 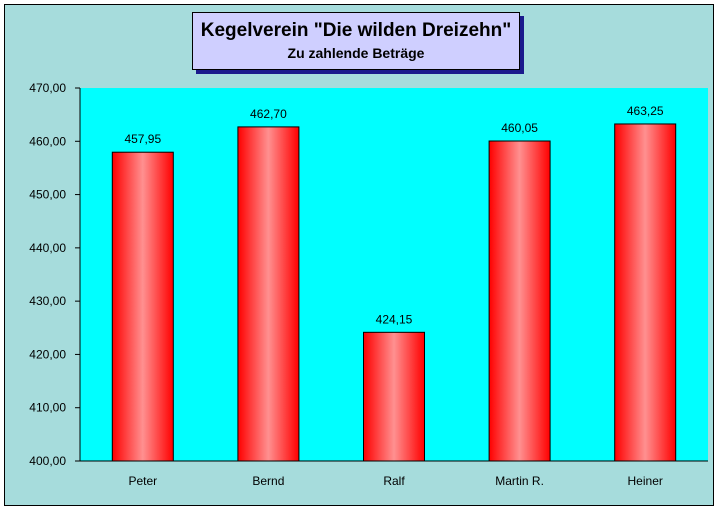 I want to click on bar-value-label: 424,15, so click(x=394, y=319).